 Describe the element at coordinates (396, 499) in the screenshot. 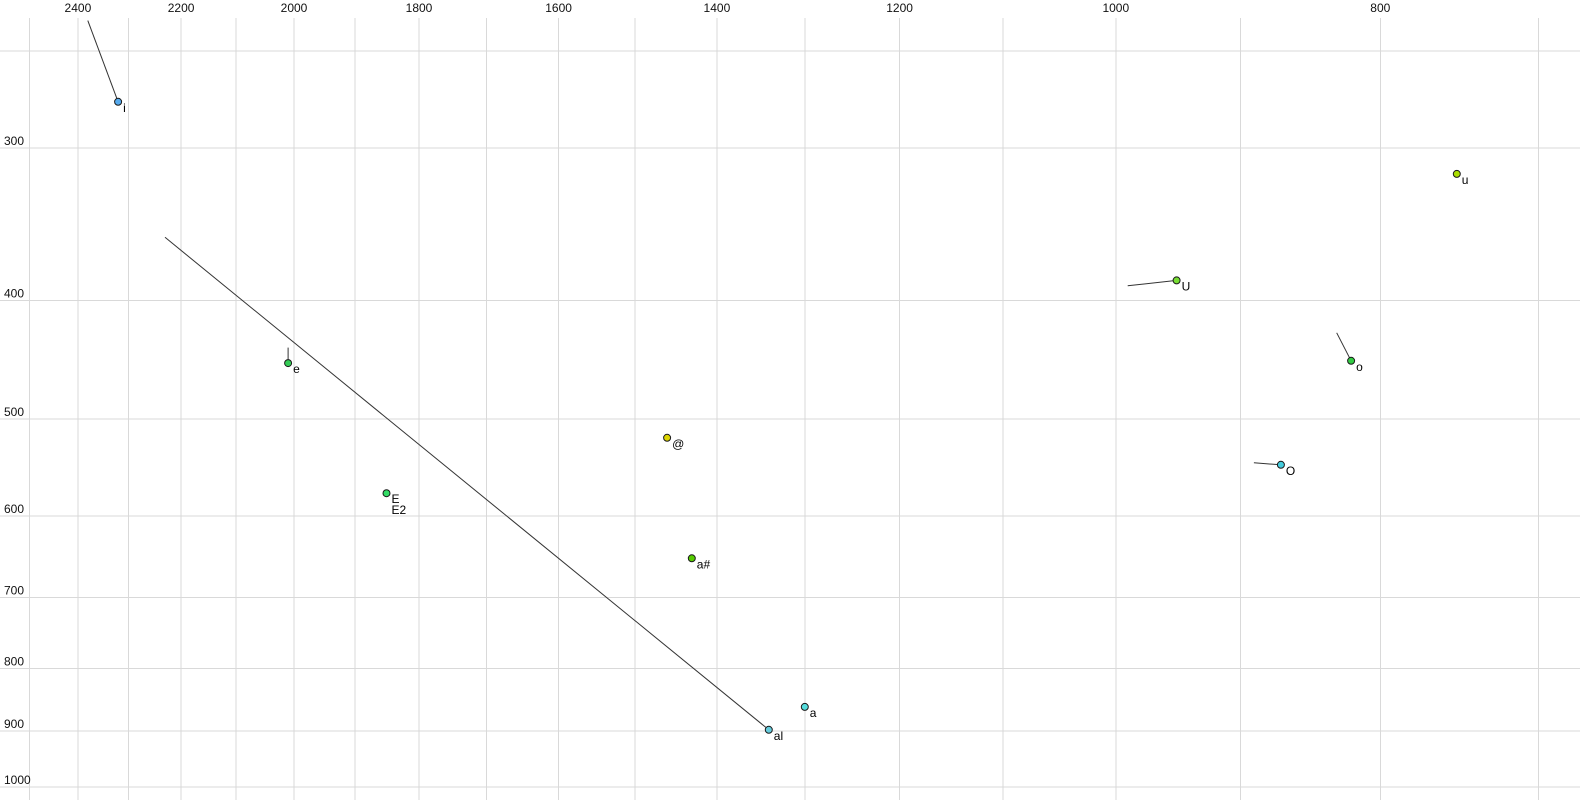

I see `vowel-point-label: E` at that location.